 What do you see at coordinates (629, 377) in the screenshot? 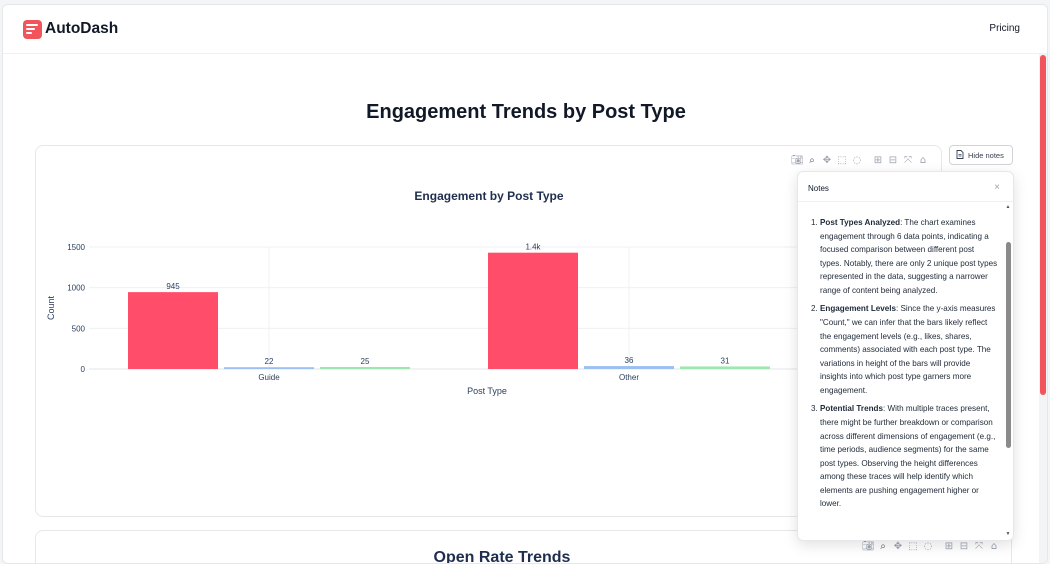
I see `x-tick-label: Other` at bounding box center [629, 377].